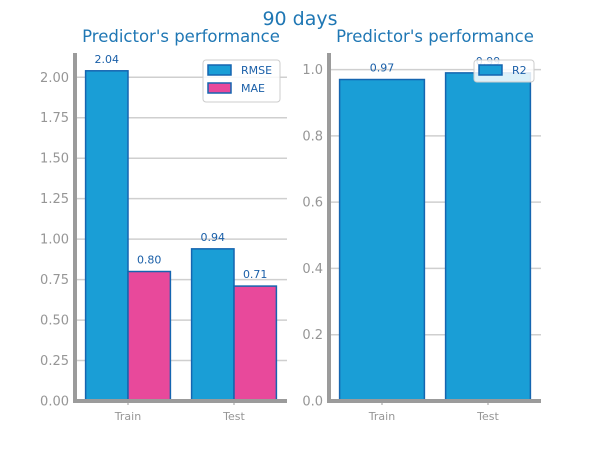 The height and width of the screenshot is (450, 600). I want to click on bar-r2-train, so click(382, 240).